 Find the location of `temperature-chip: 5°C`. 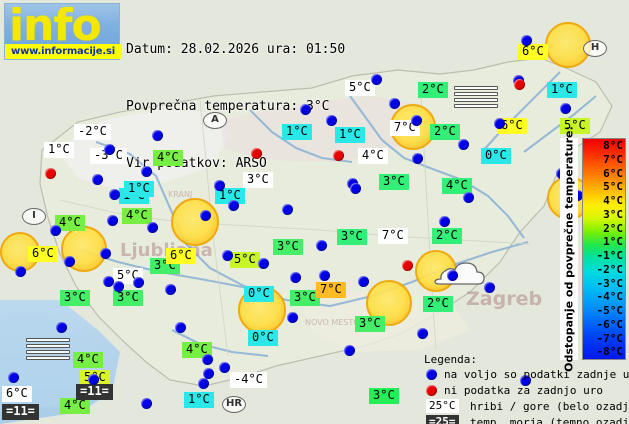

temperature-chip: 5°C is located at coordinates (360, 88).